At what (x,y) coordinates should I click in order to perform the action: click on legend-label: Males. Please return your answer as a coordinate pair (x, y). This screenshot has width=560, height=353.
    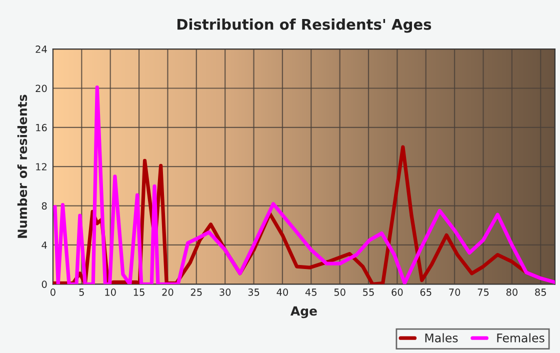
    Looking at the image, I should click on (441, 337).